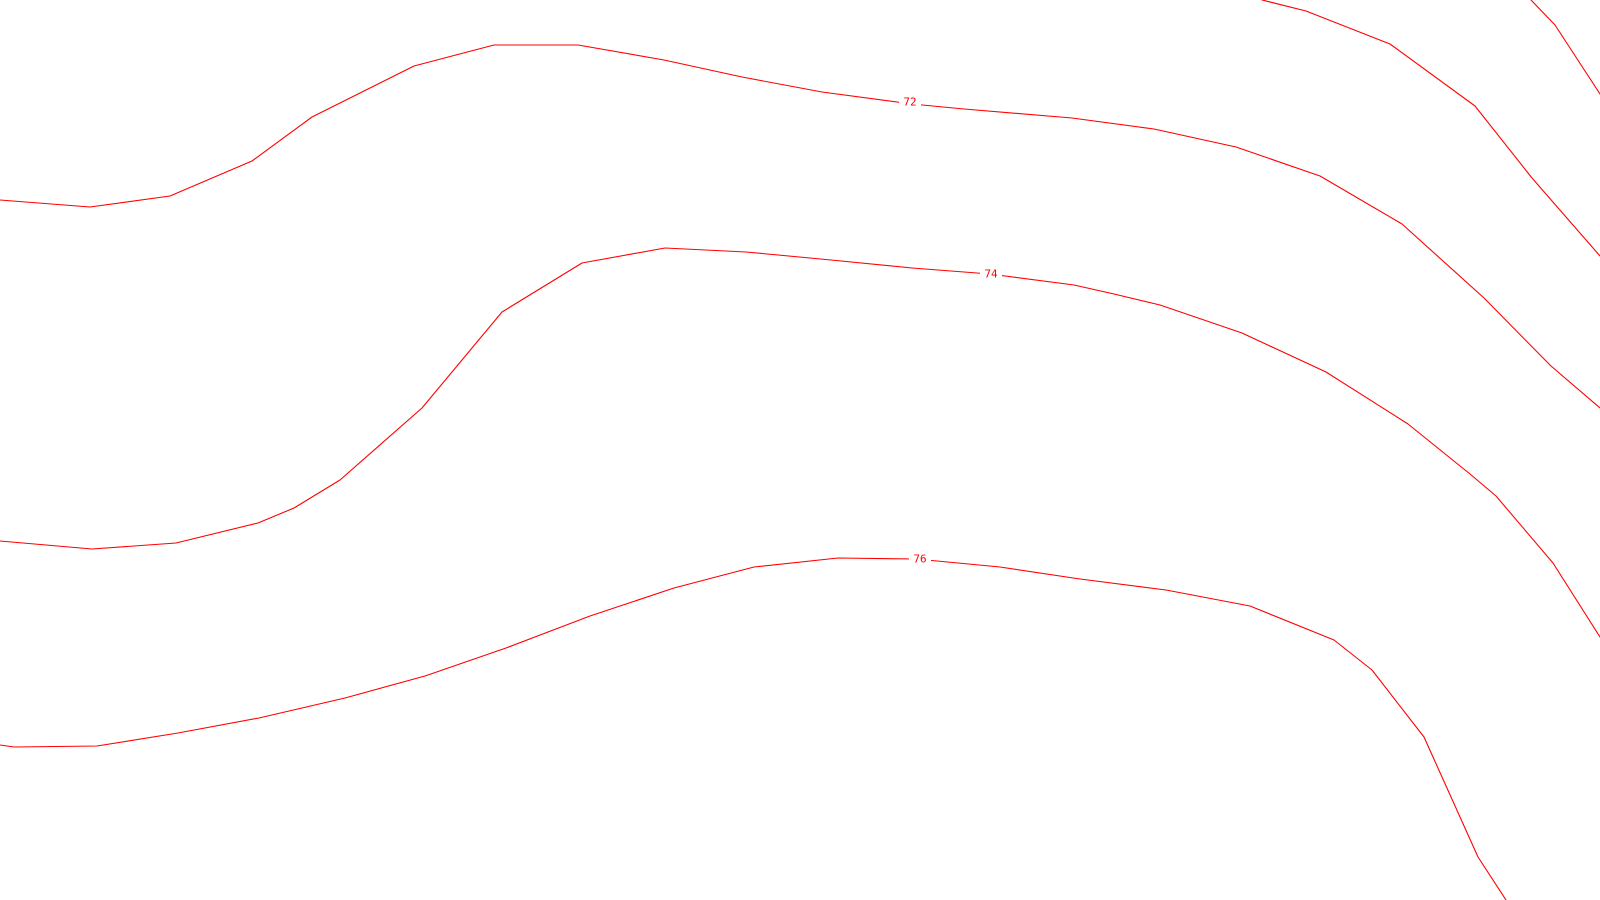 This screenshot has width=1600, height=900. I want to click on contour-76-label-background, so click(920, 559).